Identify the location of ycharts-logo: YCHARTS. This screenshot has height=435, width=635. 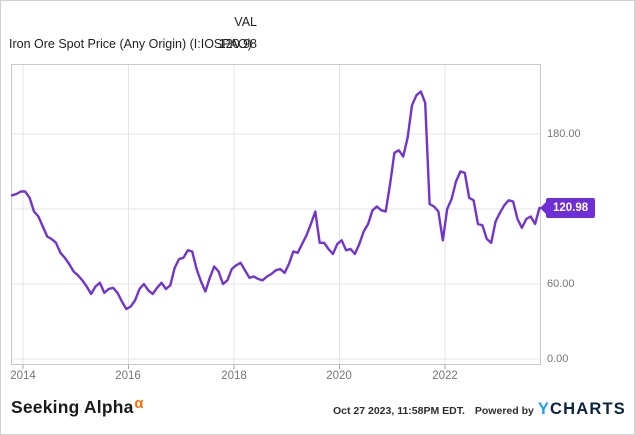
(582, 409).